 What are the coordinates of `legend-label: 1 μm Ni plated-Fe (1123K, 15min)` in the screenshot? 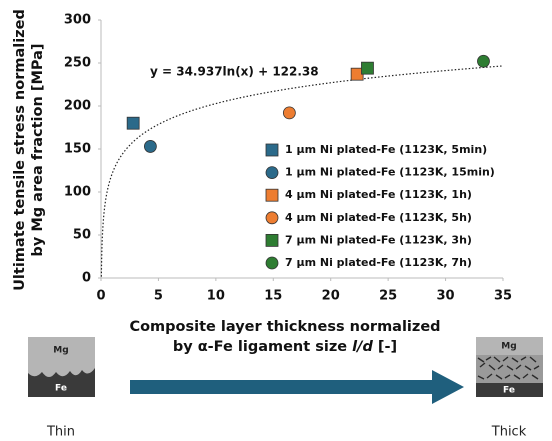 It's located at (390, 172).